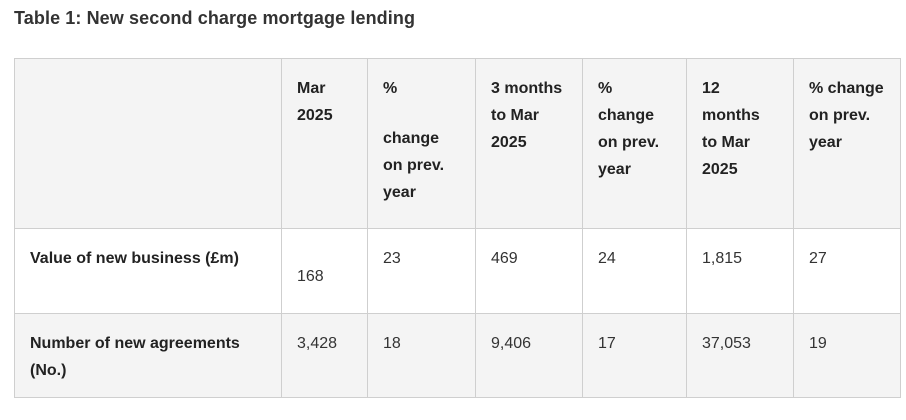 This screenshot has height=420, width=906. I want to click on cell-3-months: 9,406, so click(529, 355).